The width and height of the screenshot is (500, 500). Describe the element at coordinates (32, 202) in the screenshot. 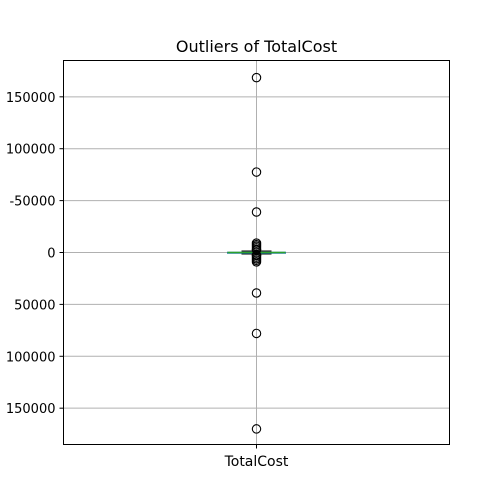

I see `y-tick-label: -50000` at that location.